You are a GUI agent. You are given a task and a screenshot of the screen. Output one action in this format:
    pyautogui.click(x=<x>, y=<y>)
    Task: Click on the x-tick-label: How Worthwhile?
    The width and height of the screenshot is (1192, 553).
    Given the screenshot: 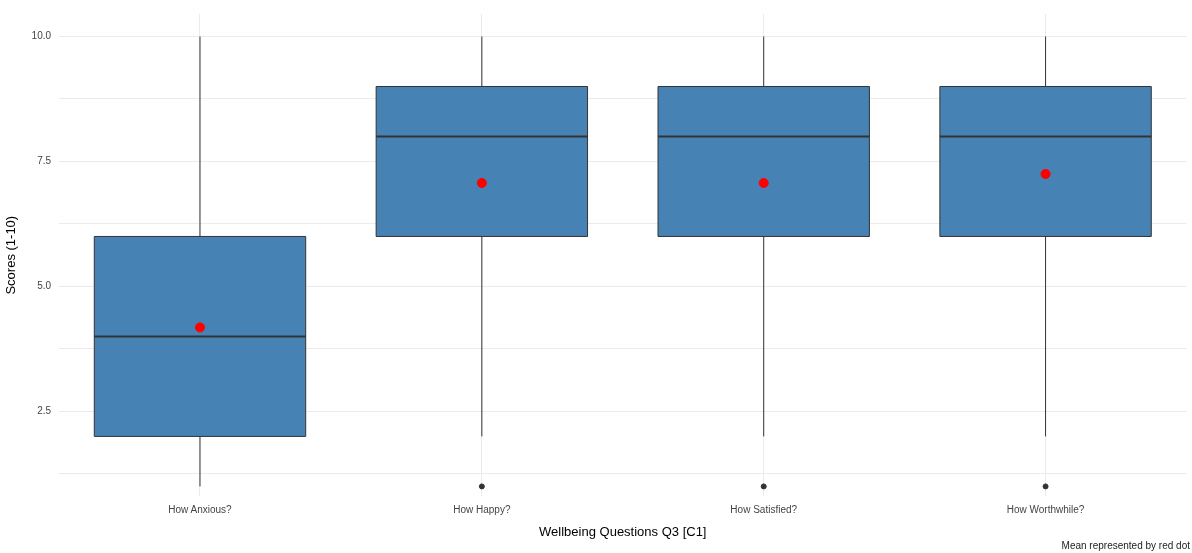 What is the action you would take?
    pyautogui.click(x=1045, y=510)
    